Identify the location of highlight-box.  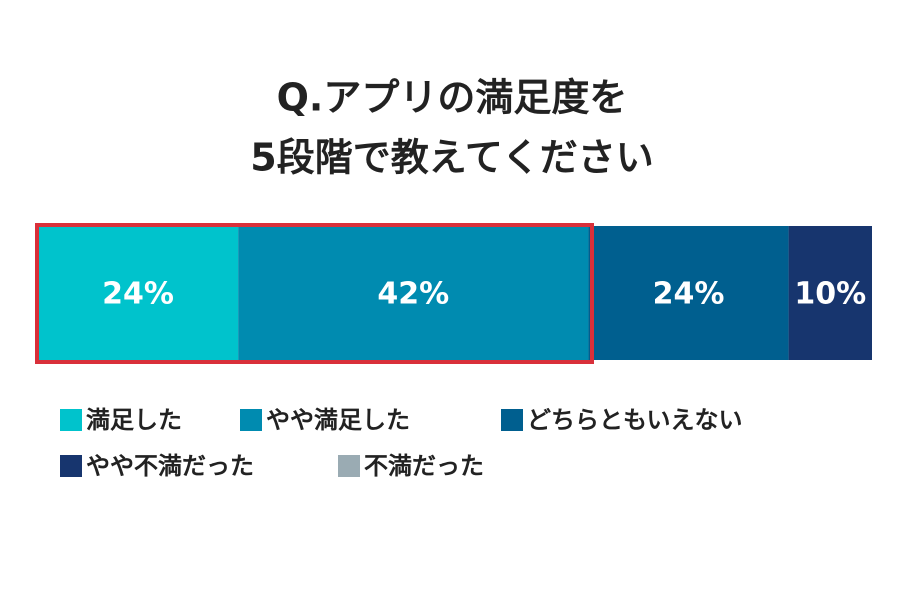
(314, 293).